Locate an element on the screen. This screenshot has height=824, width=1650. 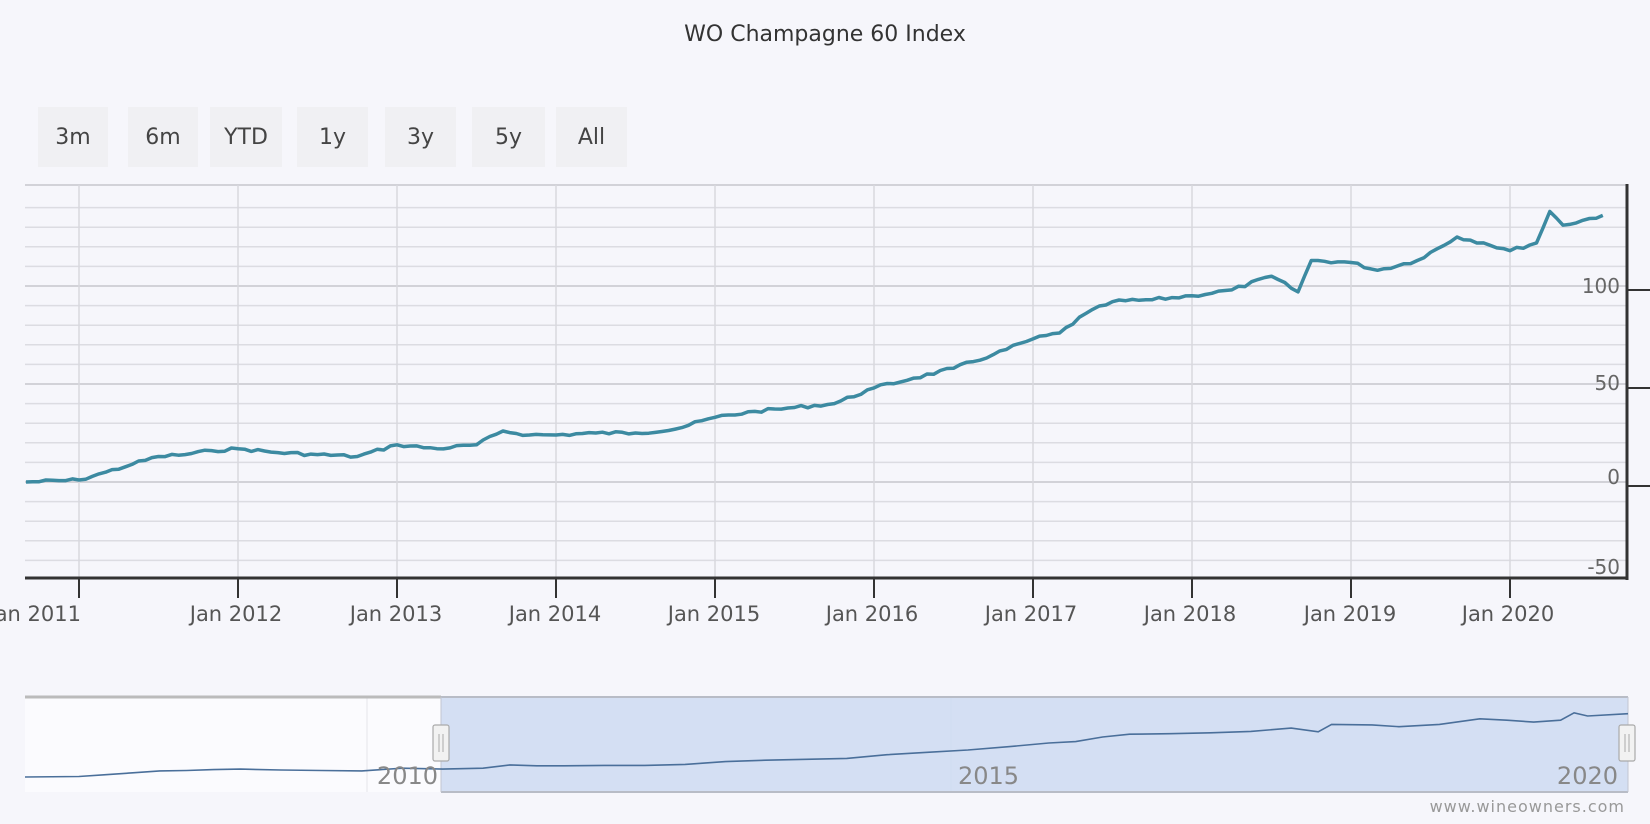
x-label-2019: Jan 2019 is located at coordinates (1349, 614).